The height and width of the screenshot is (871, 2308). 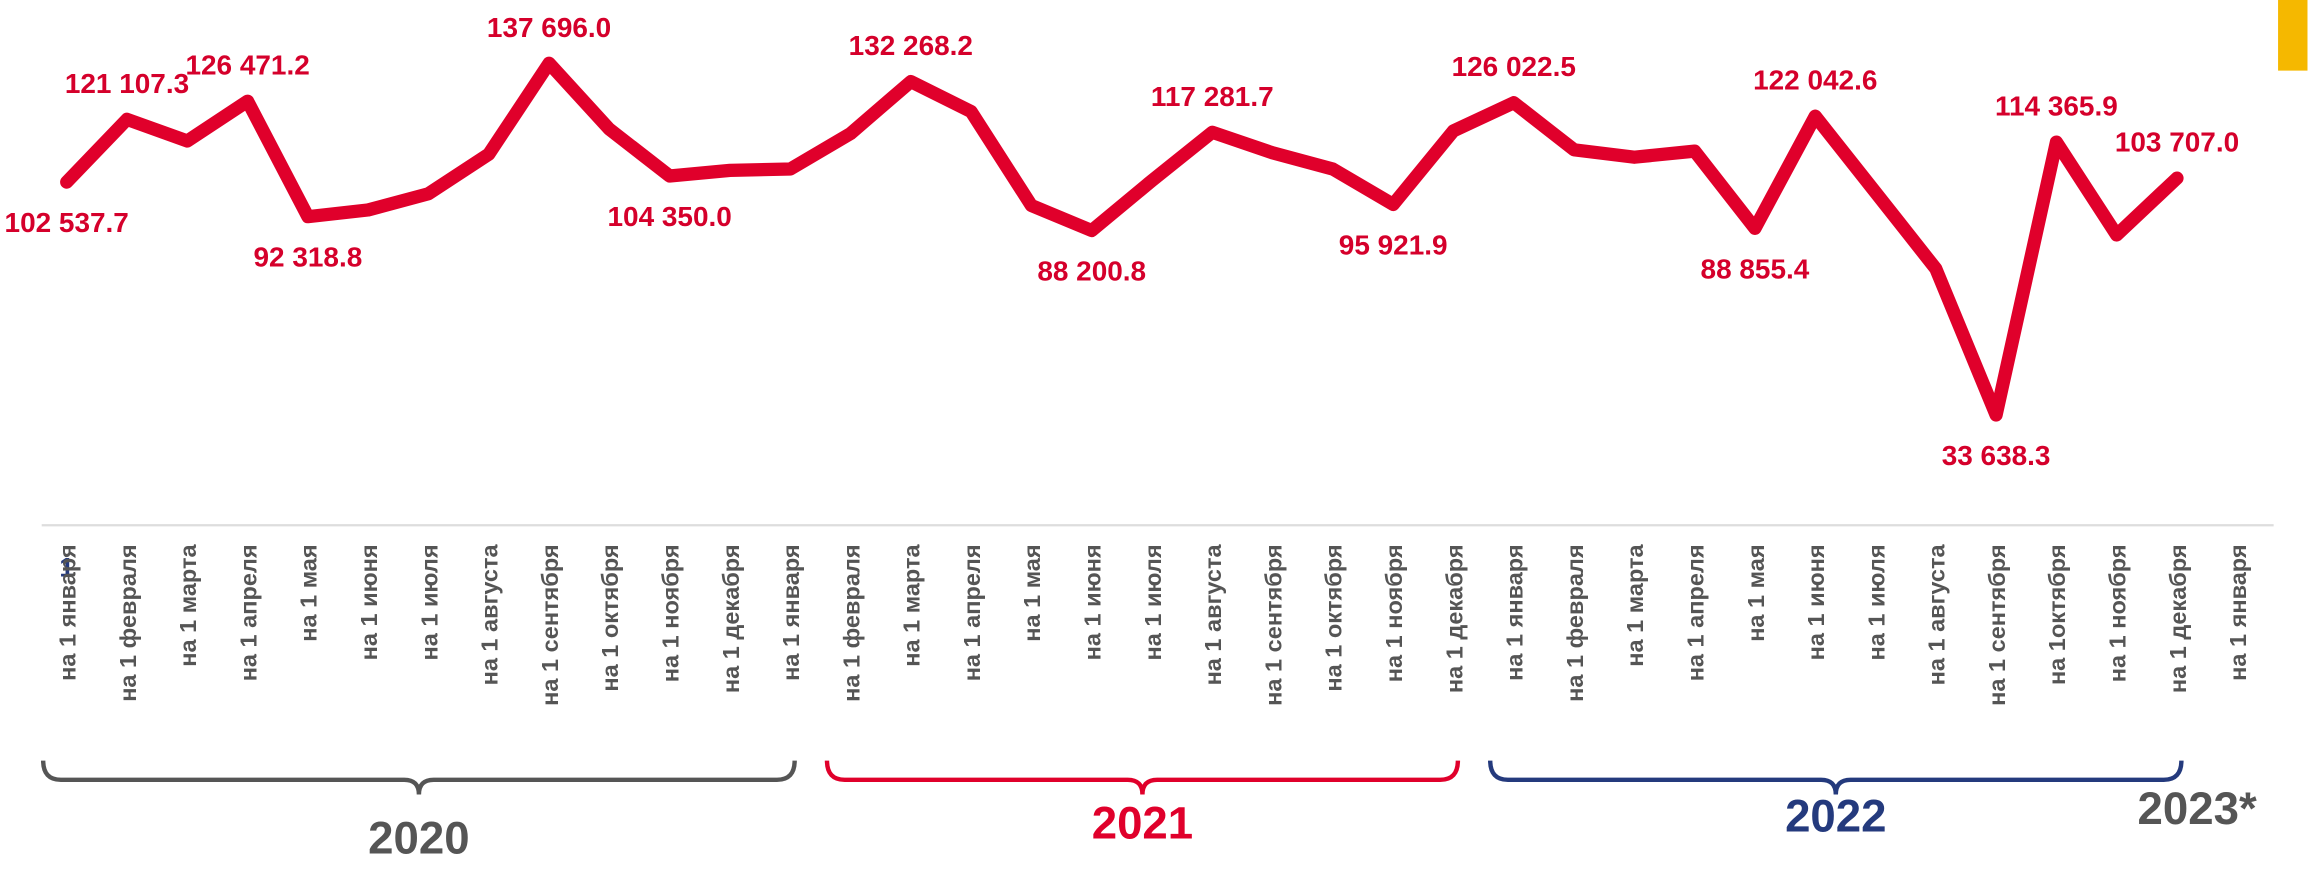 What do you see at coordinates (1142, 823) in the screenshot?
I see `year-label: 2021` at bounding box center [1142, 823].